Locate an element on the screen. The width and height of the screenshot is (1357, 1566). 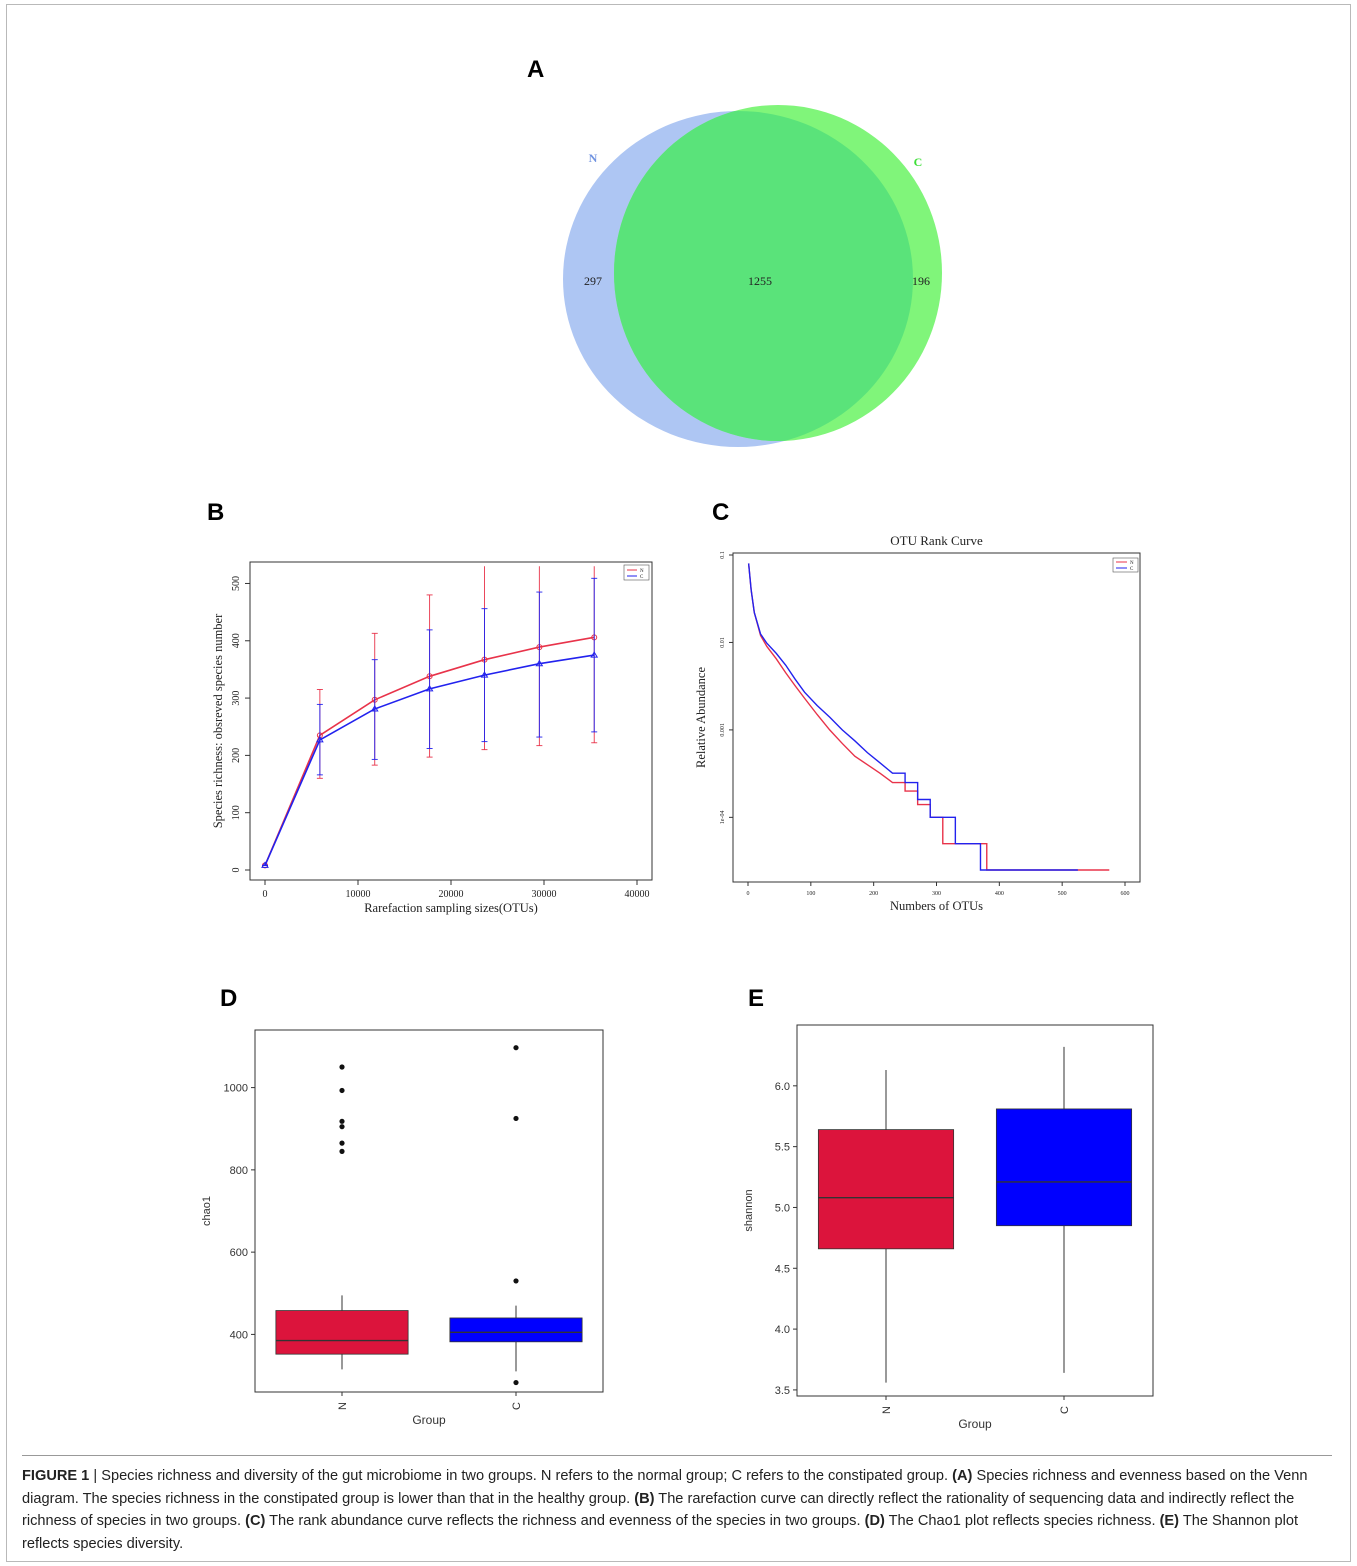
shannon-boxplot: 3.5 4.0 4.5 5.0 5.5 6.0 N C Group shannon is located at coordinates (948, 1227).